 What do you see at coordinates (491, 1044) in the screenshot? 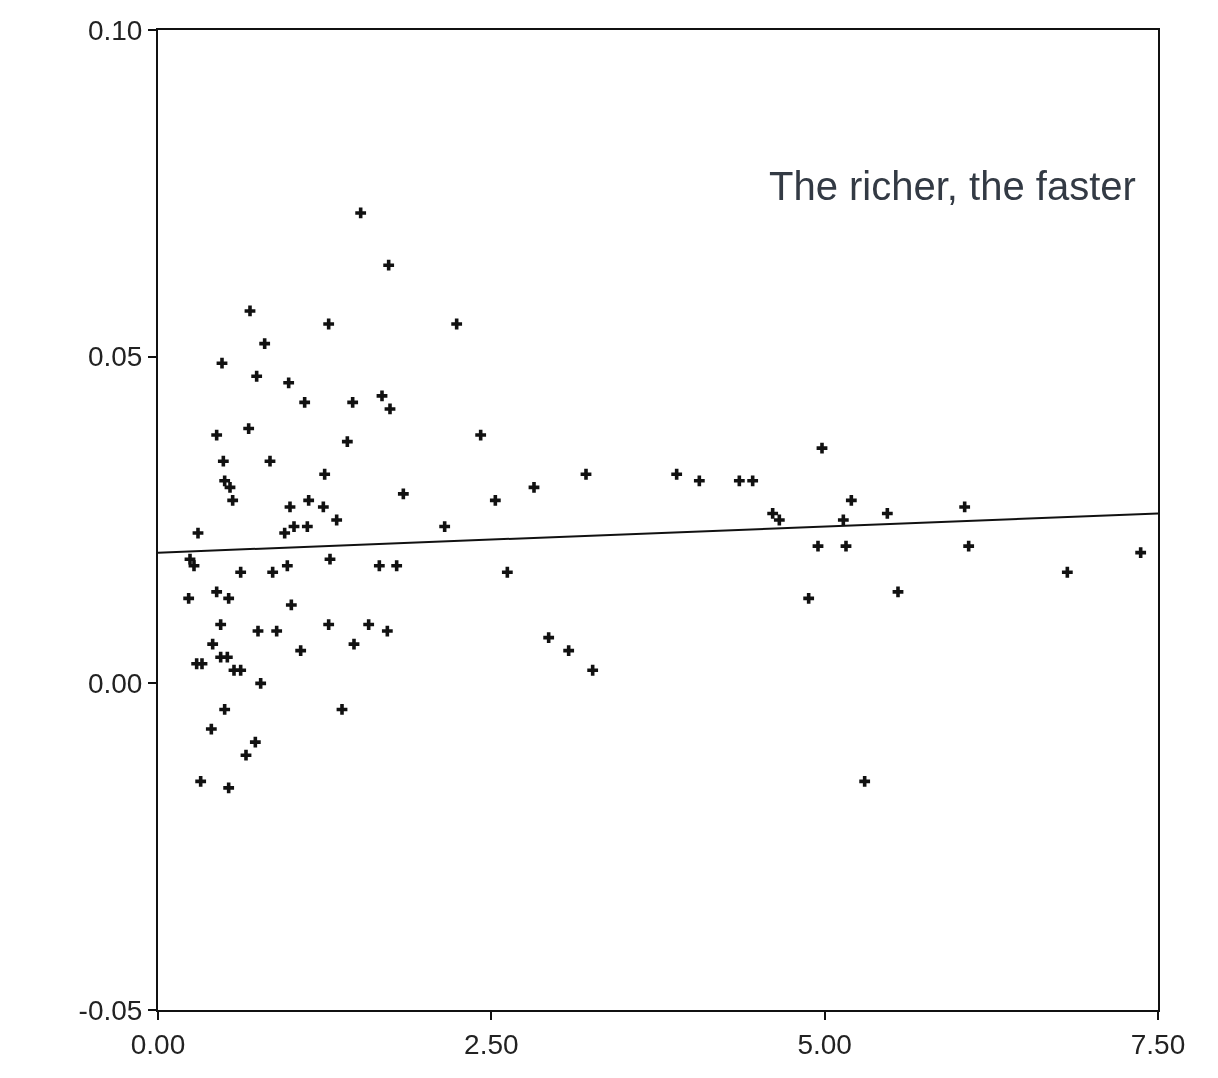
I see `x-tick-label: 2.50` at bounding box center [491, 1044].